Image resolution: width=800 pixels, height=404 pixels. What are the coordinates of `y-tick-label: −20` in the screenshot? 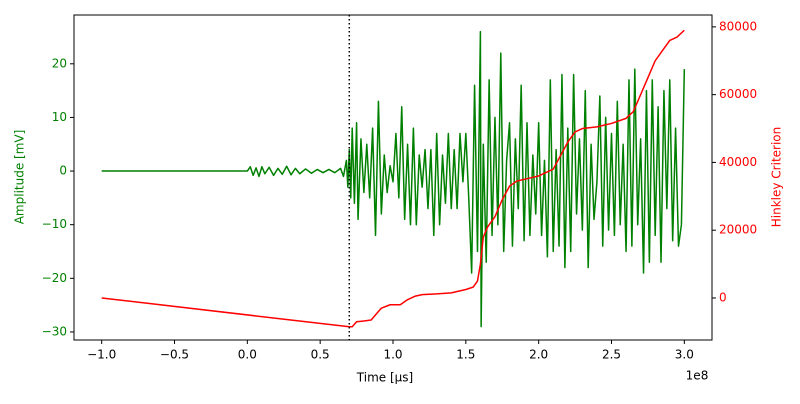 It's located at (54, 278).